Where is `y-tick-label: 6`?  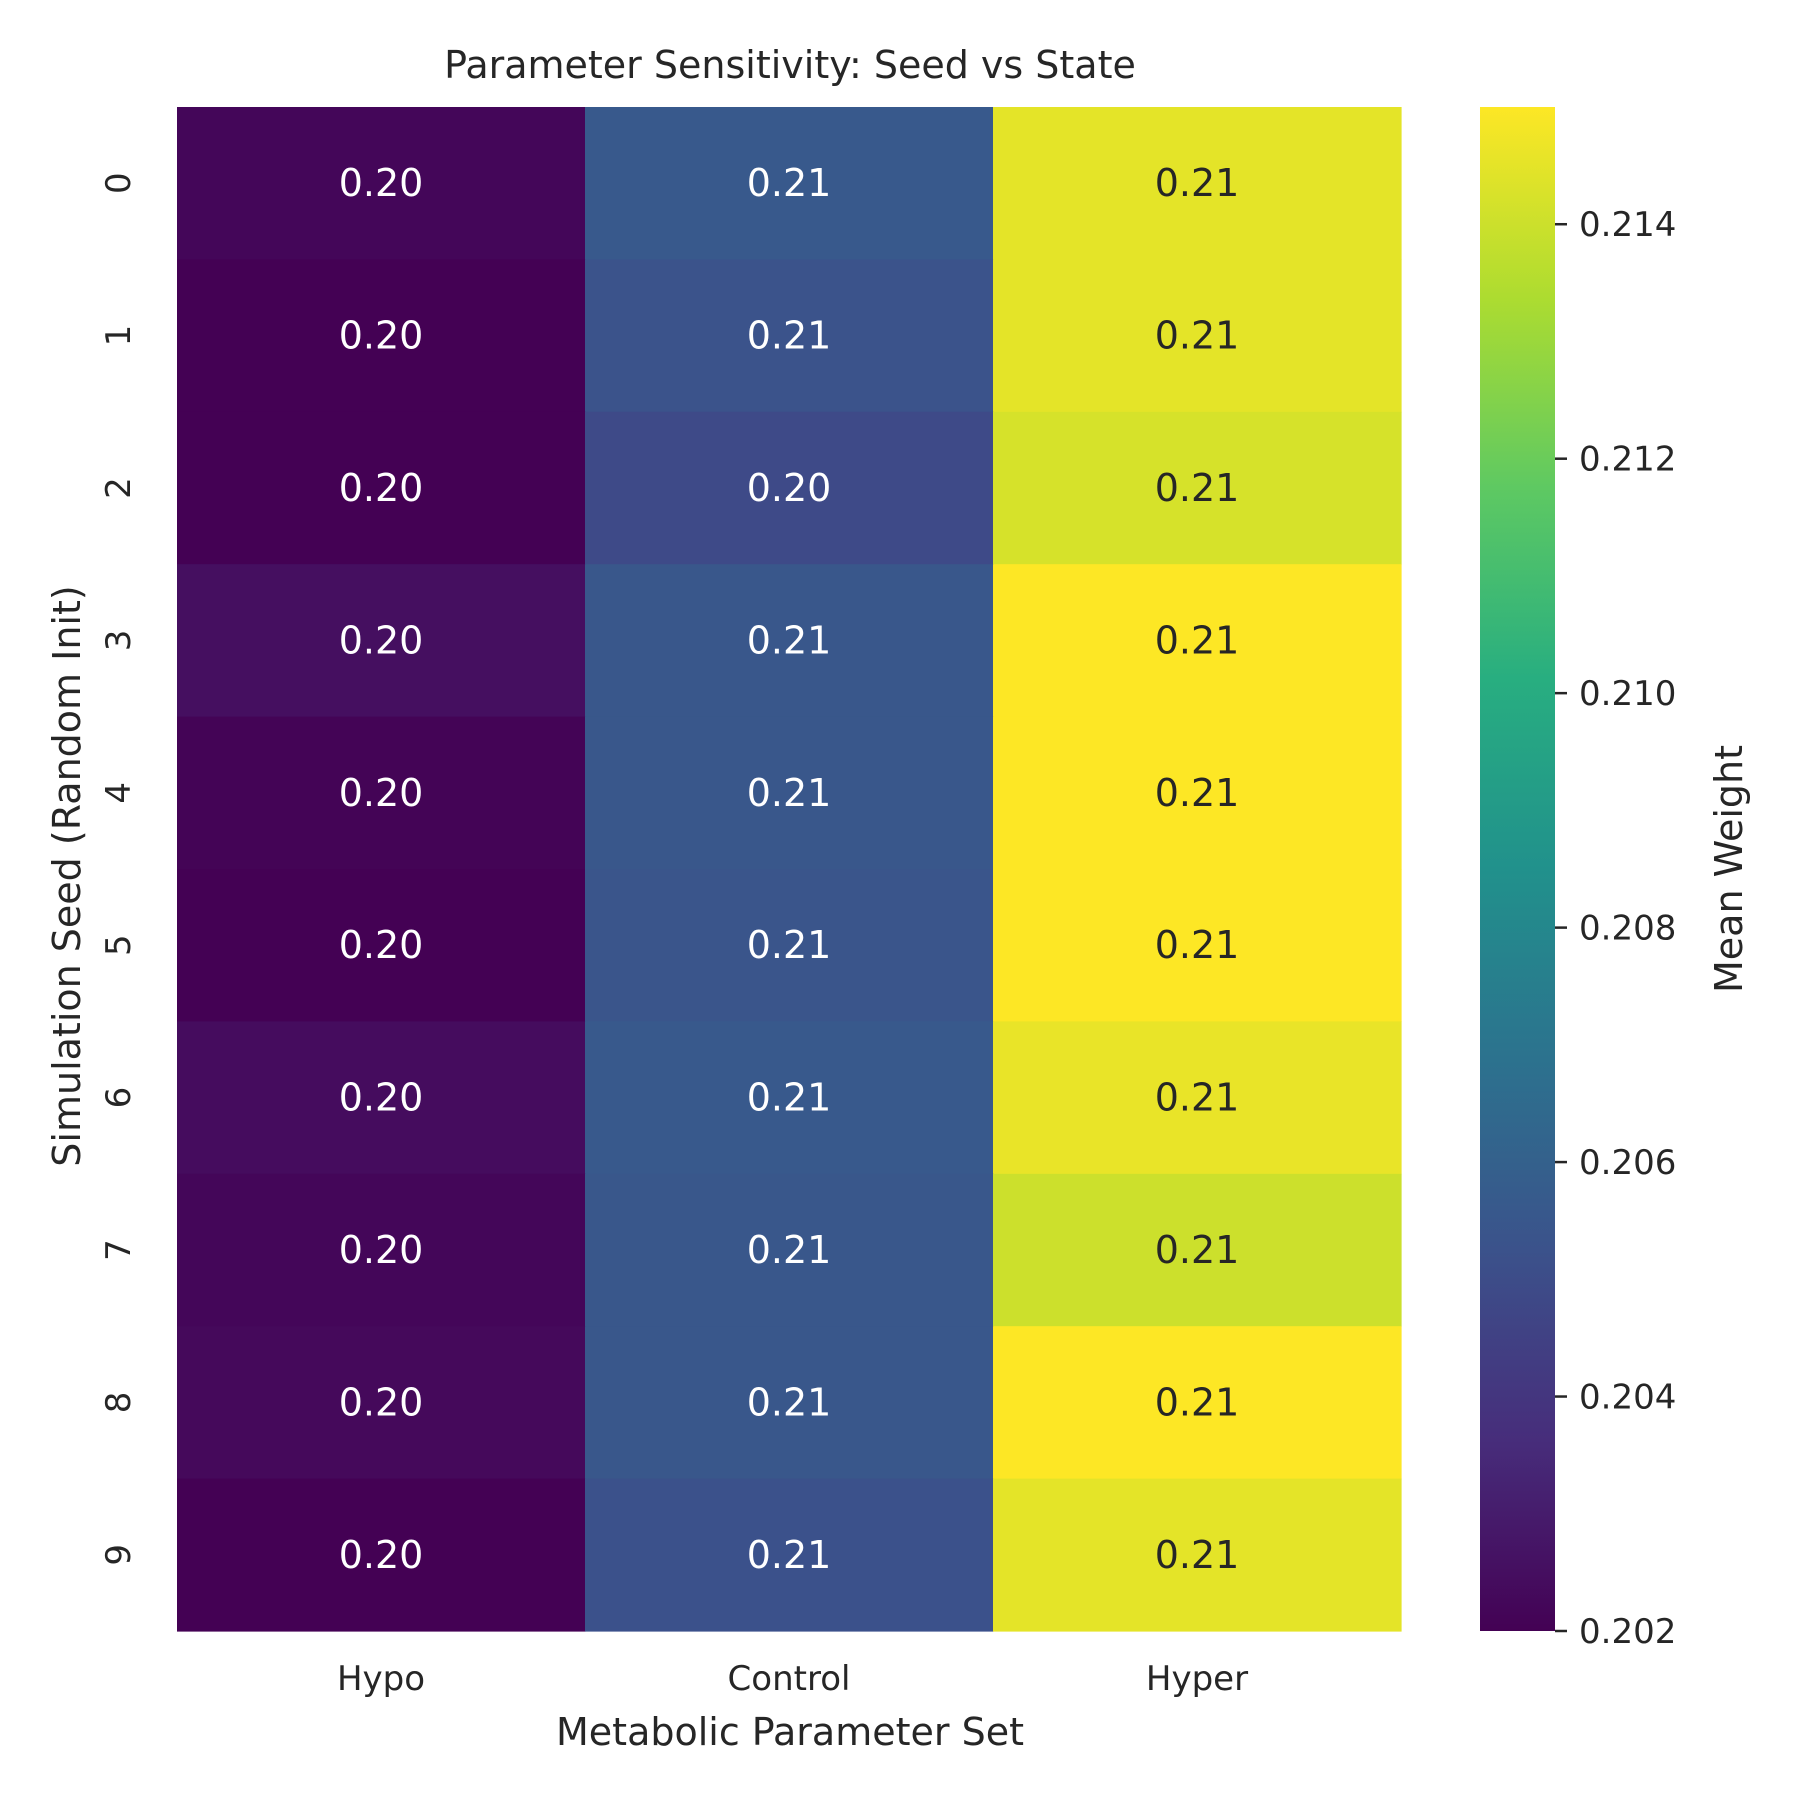 y-tick-label: 6 is located at coordinates (119, 1098).